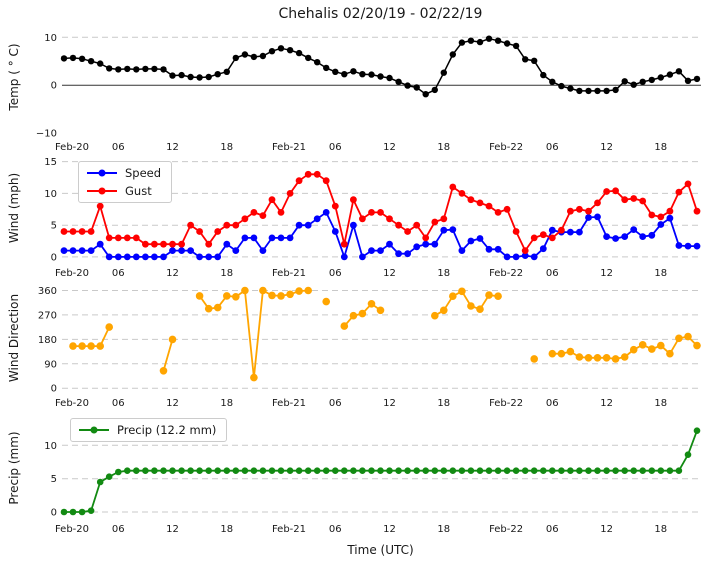  Describe the element at coordinates (72, 273) in the screenshot. I see `wind-xtick-label: Feb-20` at that location.